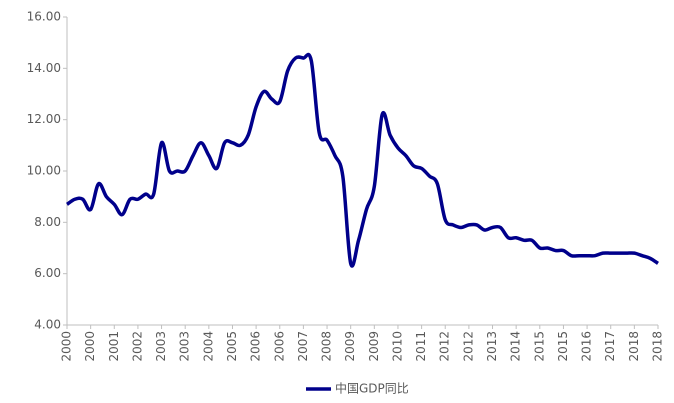  I want to click on x-tick-label: 2010, so click(397, 346).